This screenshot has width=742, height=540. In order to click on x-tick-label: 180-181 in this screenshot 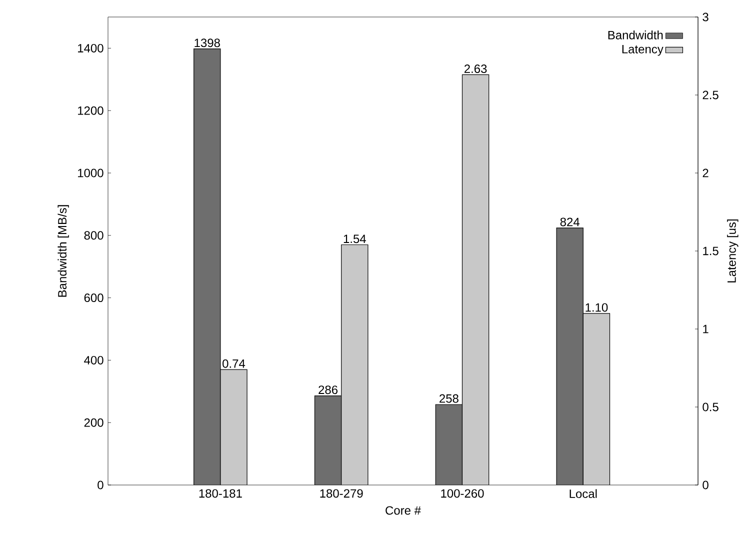, I will do `click(220, 493)`.